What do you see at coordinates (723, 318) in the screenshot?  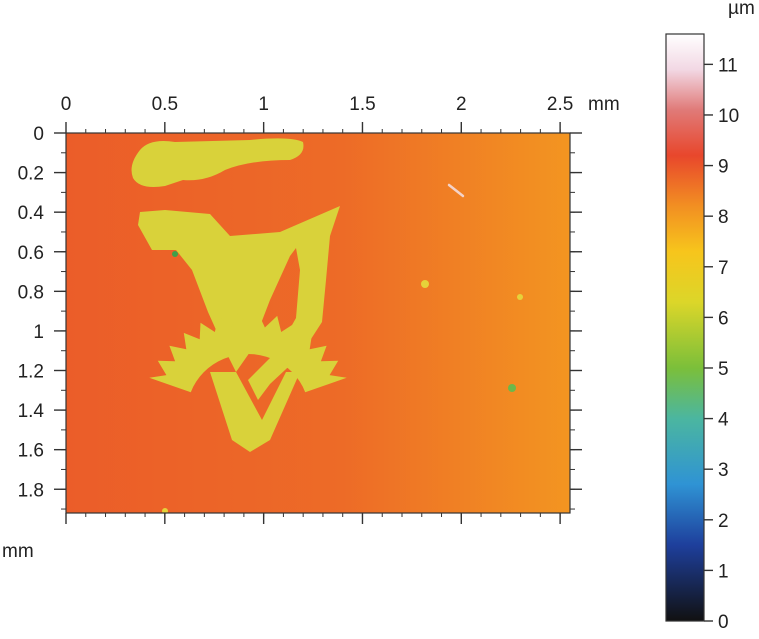 I see `colorbar-tick-label: 6` at bounding box center [723, 318].